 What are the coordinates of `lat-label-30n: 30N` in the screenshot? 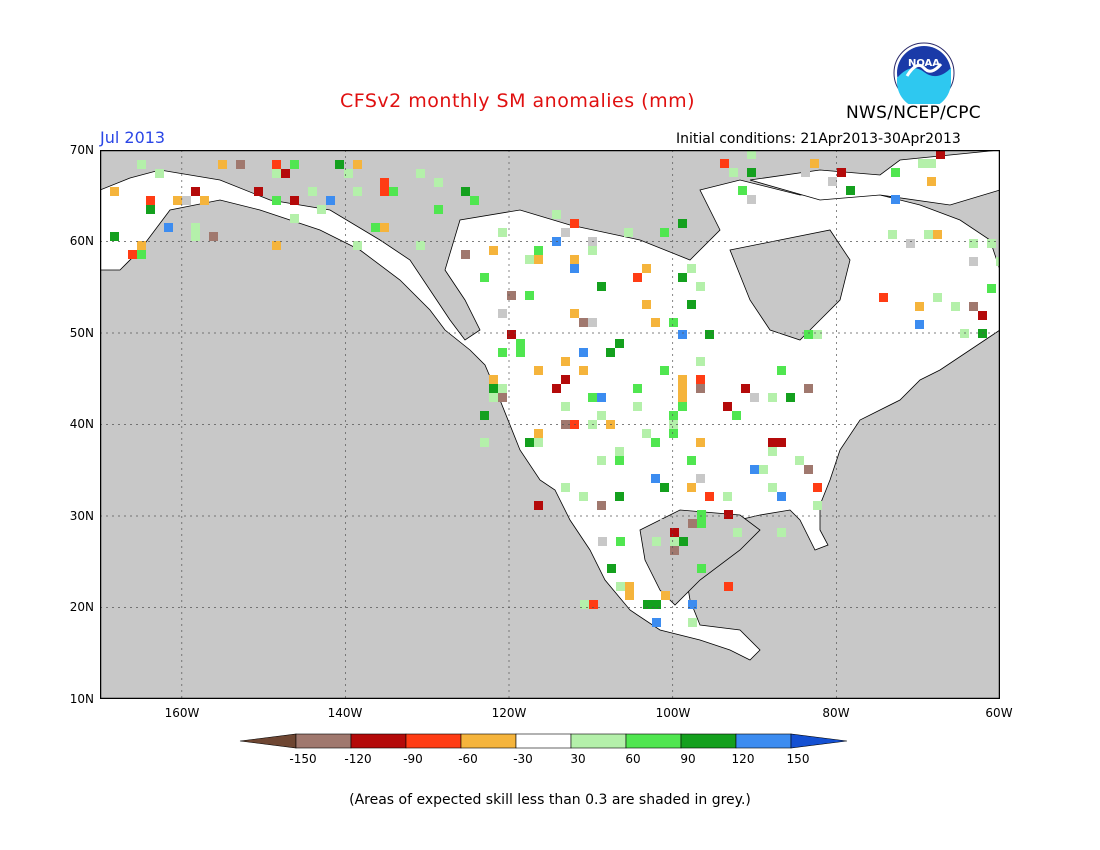 It's located at (81, 516).